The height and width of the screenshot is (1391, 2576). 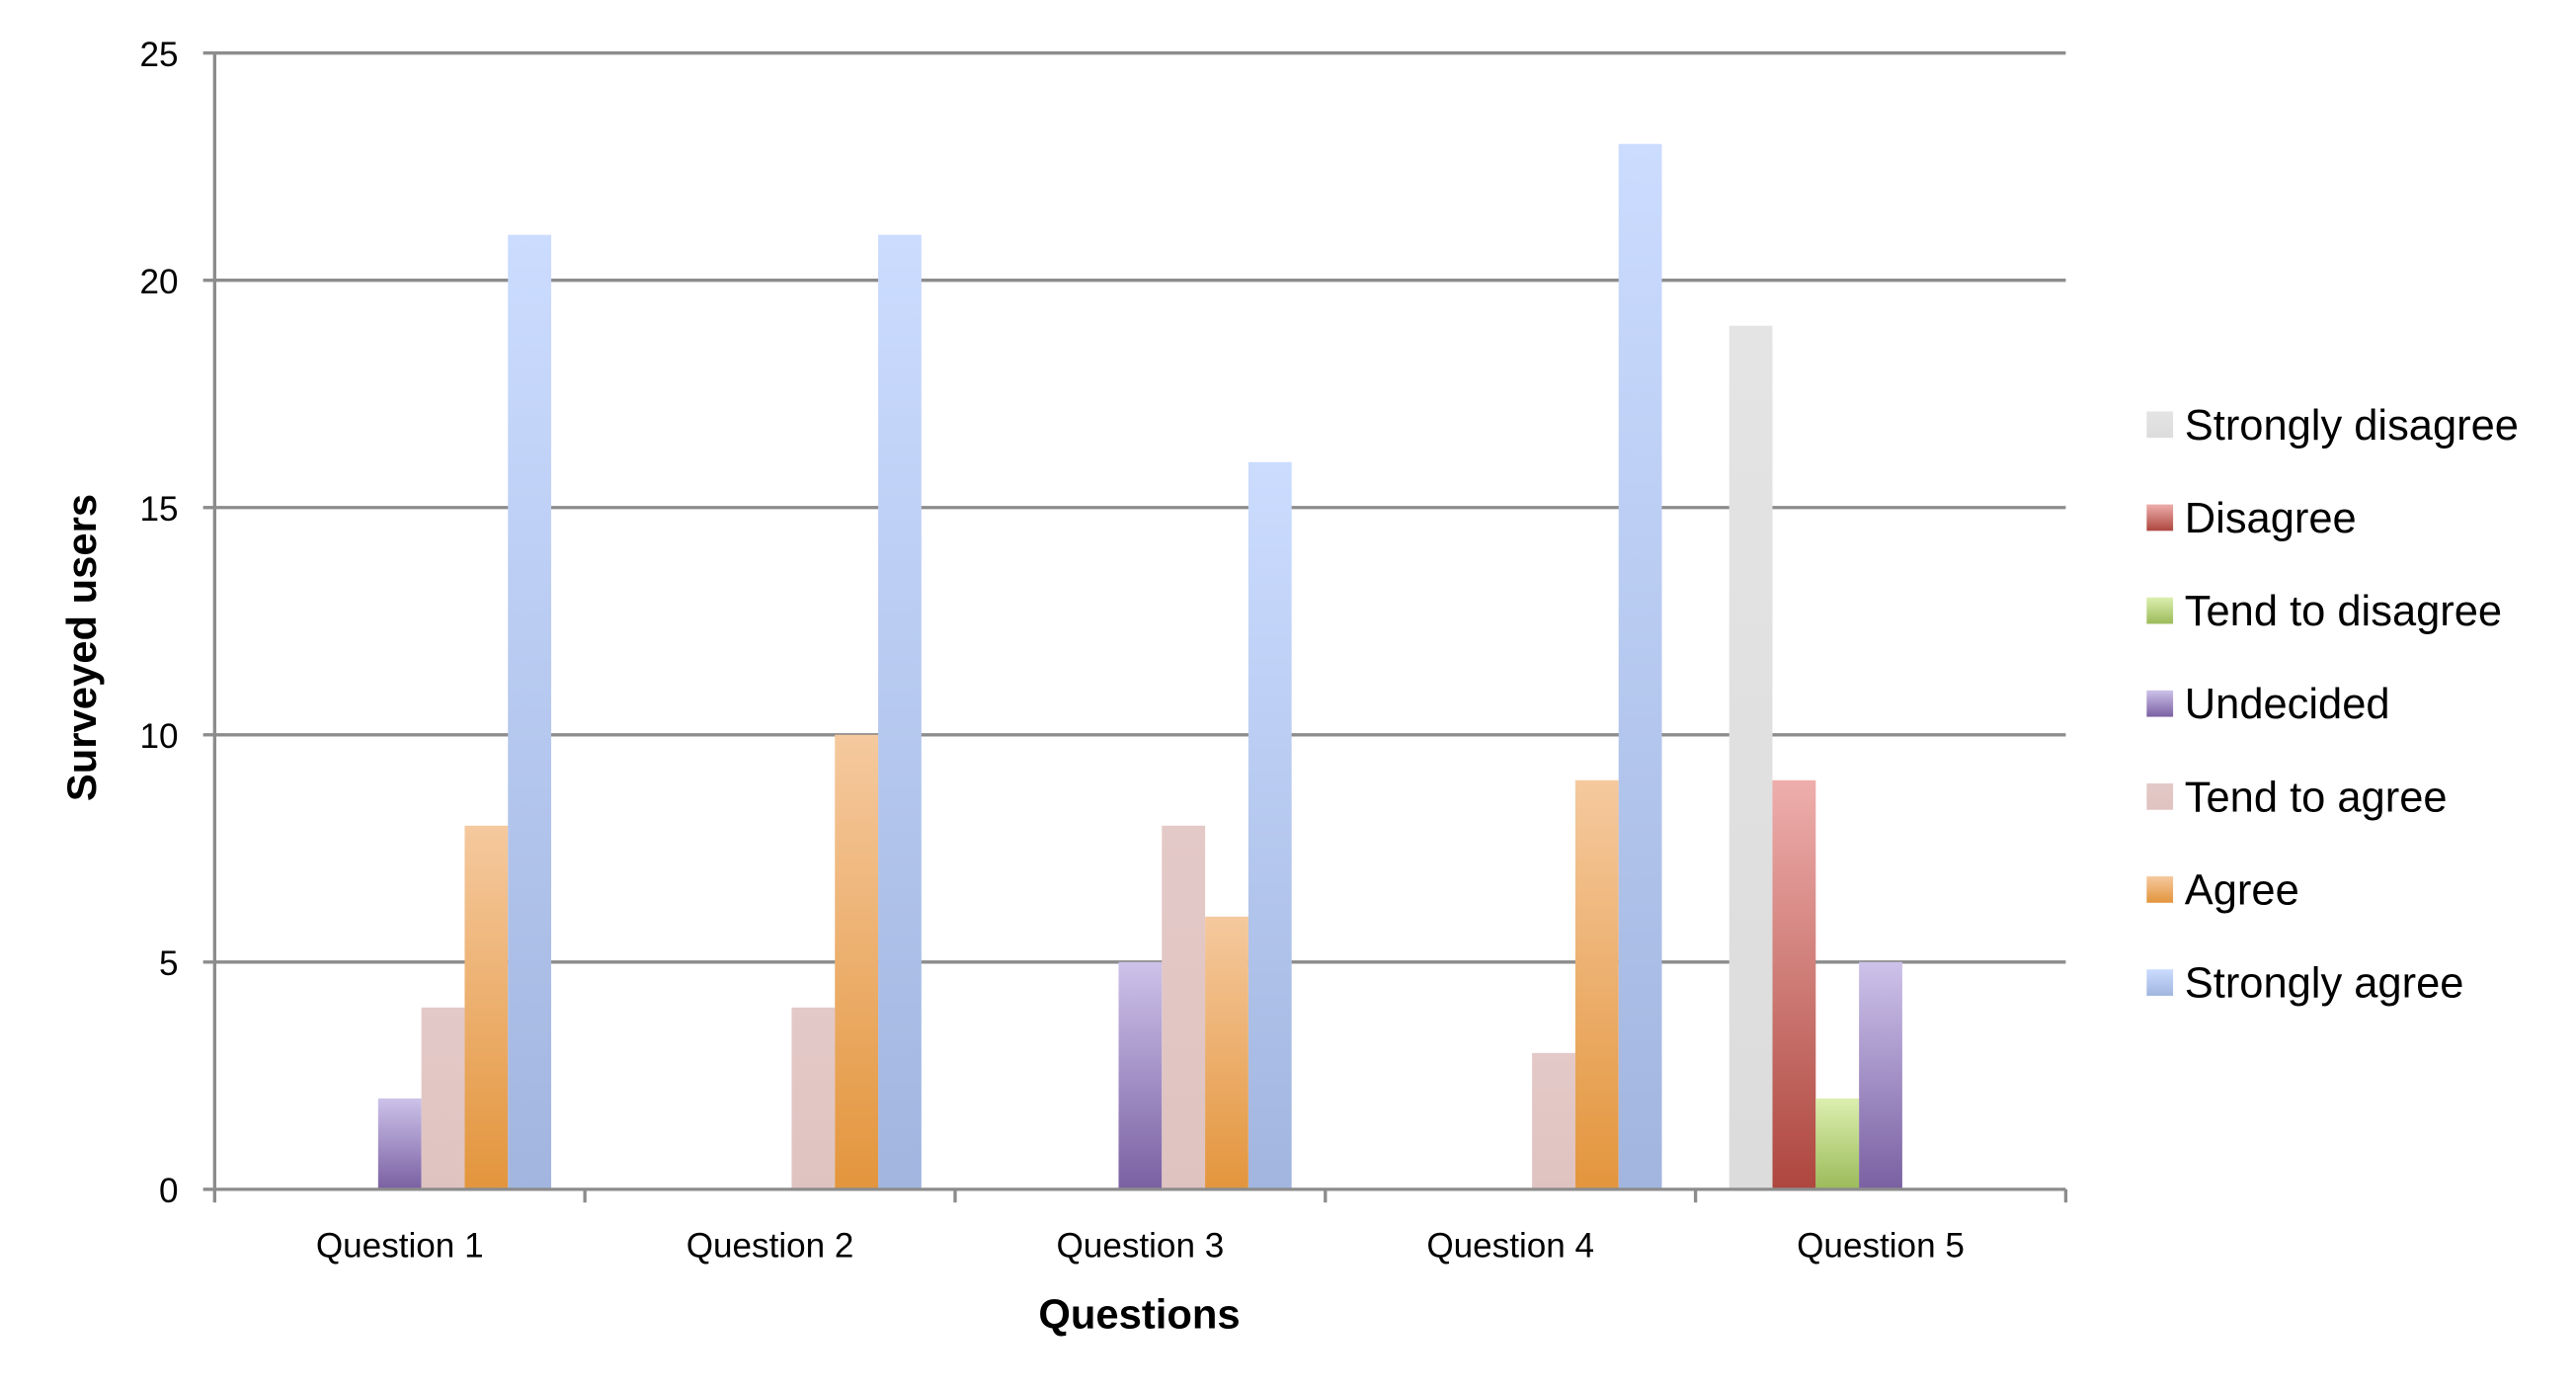 I want to click on legend-label: Tend to agree, so click(x=2316, y=797).